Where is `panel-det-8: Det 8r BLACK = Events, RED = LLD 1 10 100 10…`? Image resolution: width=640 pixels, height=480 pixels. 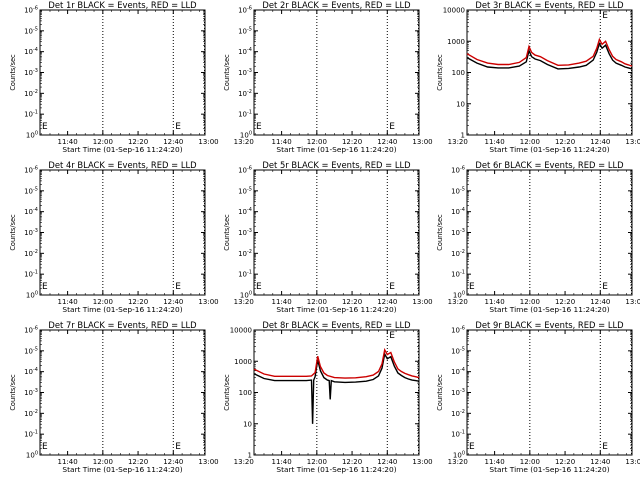
panel-det-8: Det 8r BLACK = Events, RED = LLD 1 10 100 10… is located at coordinates (345, 397).